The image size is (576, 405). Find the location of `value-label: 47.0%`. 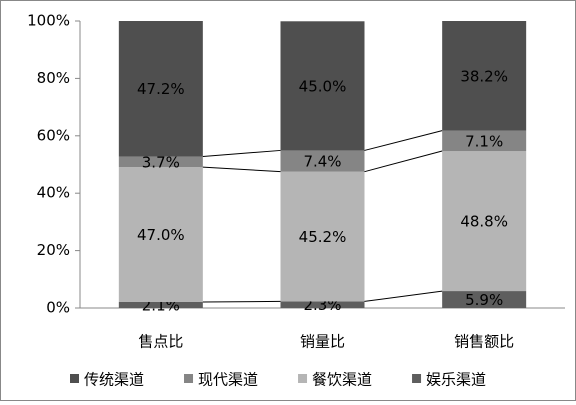

value-label: 47.0% is located at coordinates (161, 235).